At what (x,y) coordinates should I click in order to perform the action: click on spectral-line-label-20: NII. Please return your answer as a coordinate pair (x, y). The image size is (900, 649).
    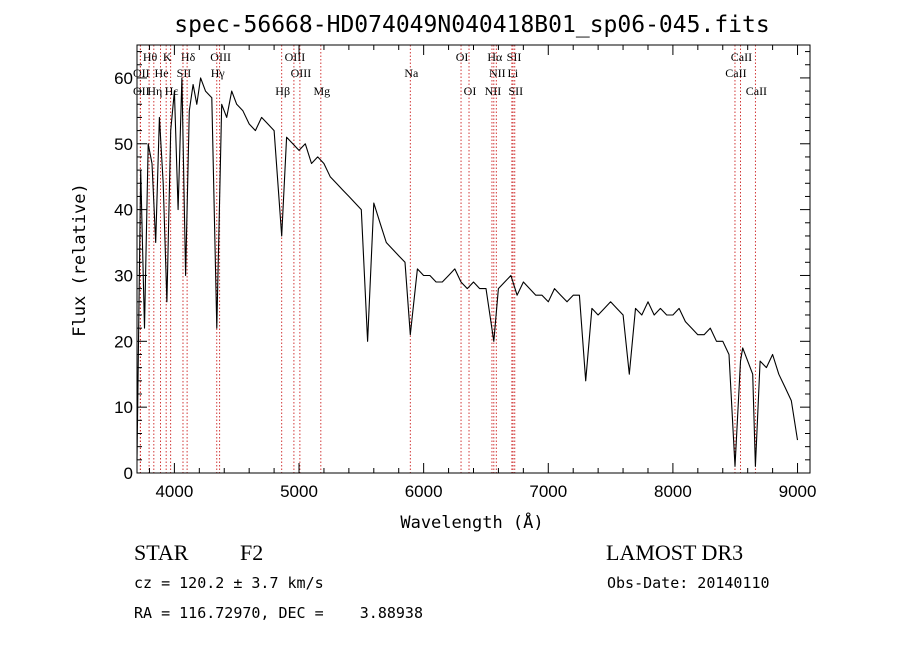
    Looking at the image, I should click on (493, 91).